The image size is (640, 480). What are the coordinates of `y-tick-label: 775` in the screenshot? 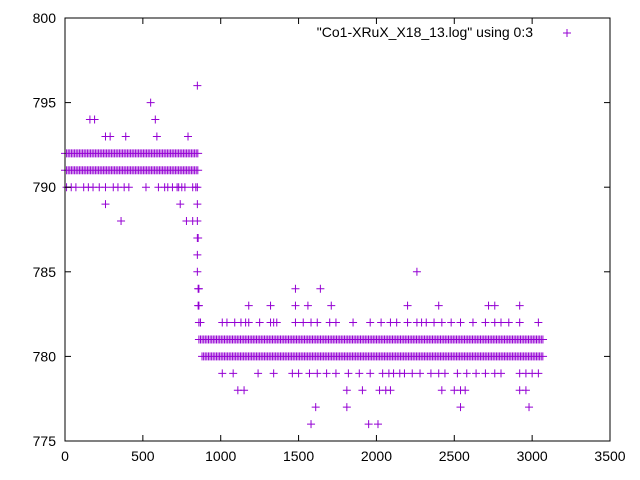 It's located at (45, 441).